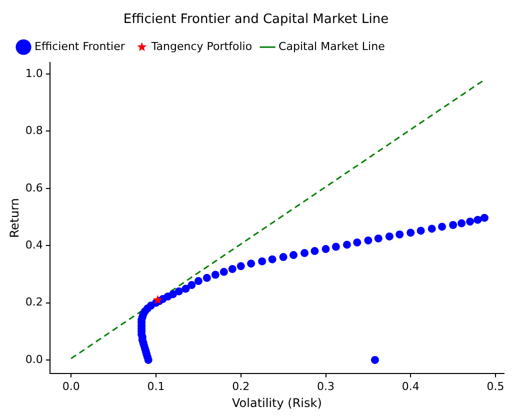  I want to click on y-tick-label: 1.0, so click(34, 73).